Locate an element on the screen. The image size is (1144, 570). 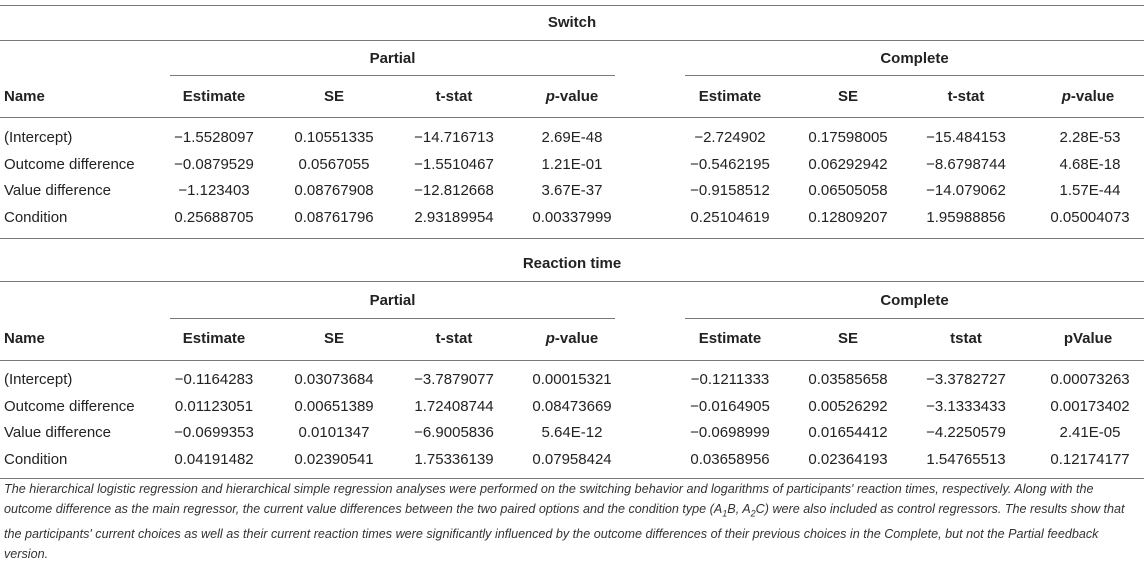
tstat-cell: −3.3782727 is located at coordinates (966, 379).